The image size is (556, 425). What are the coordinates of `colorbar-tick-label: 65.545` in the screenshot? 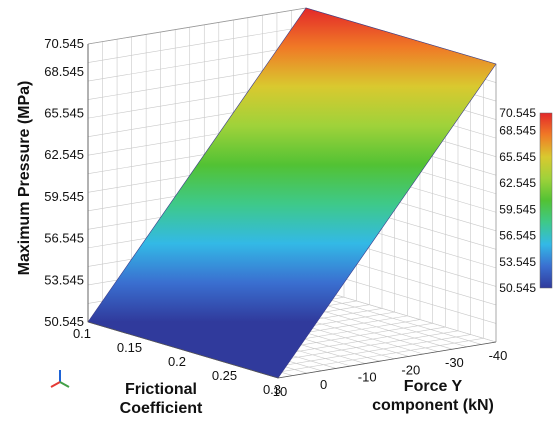 It's located at (517, 157).